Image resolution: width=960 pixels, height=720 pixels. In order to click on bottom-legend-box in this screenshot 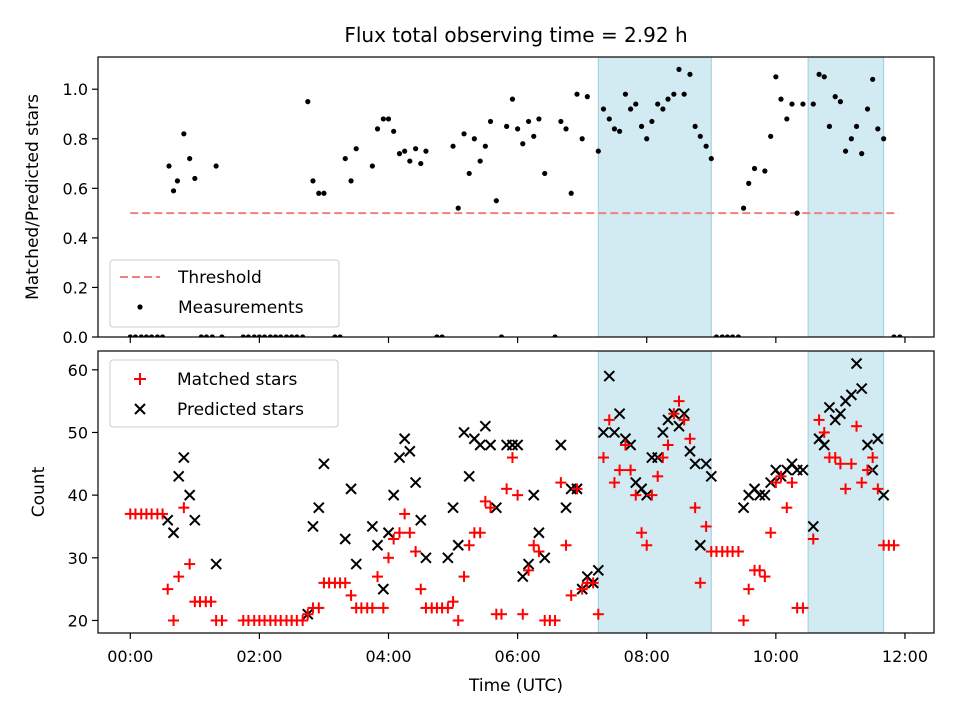, I will do `click(224, 393)`.